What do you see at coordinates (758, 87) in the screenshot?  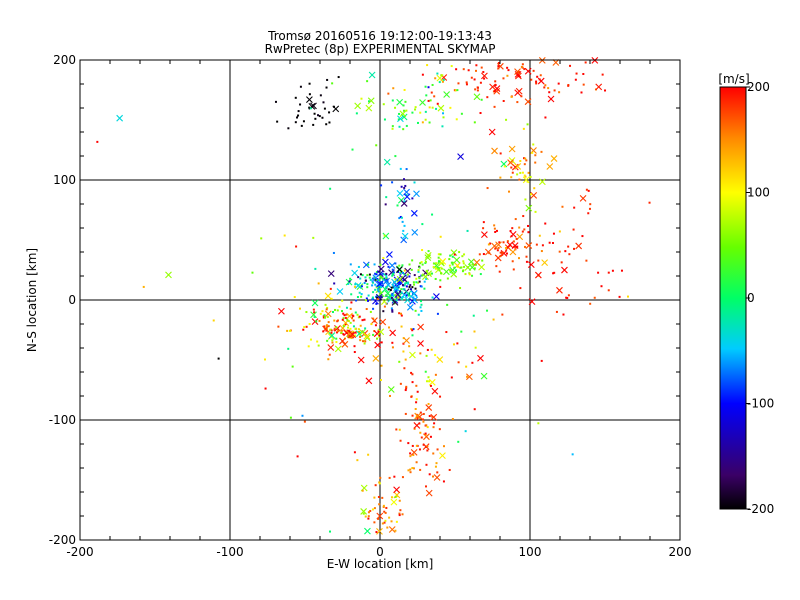 I see `colorbar-tick-label: 200` at bounding box center [758, 87].